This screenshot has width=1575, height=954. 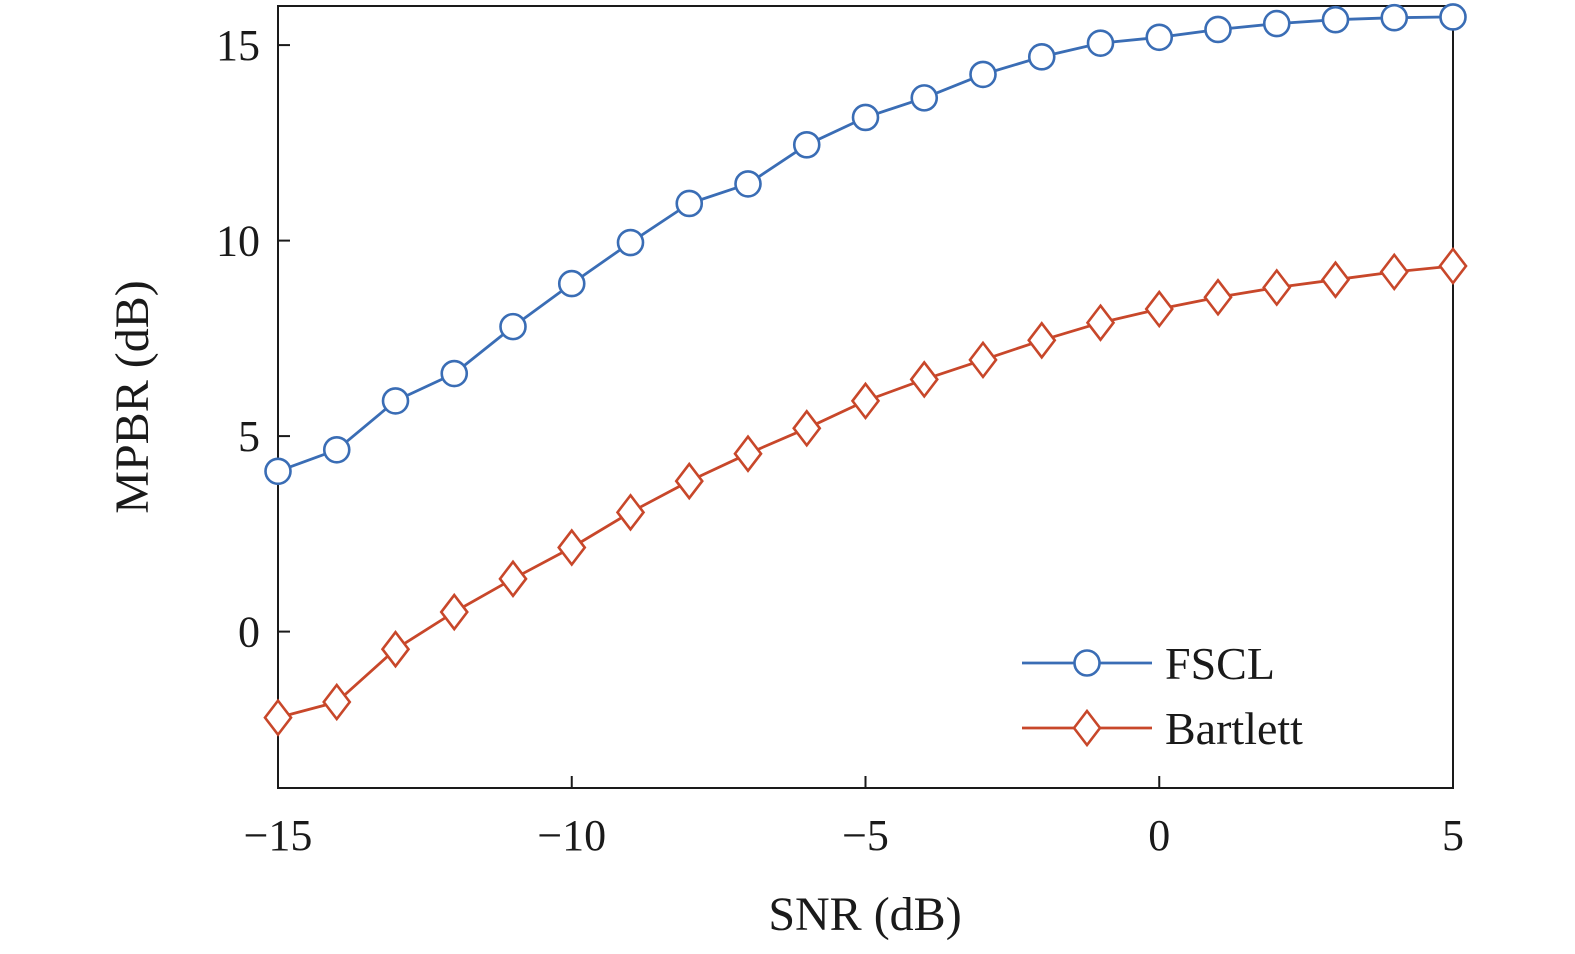 What do you see at coordinates (571, 835) in the screenshot?
I see `x-tick-label: −10` at bounding box center [571, 835].